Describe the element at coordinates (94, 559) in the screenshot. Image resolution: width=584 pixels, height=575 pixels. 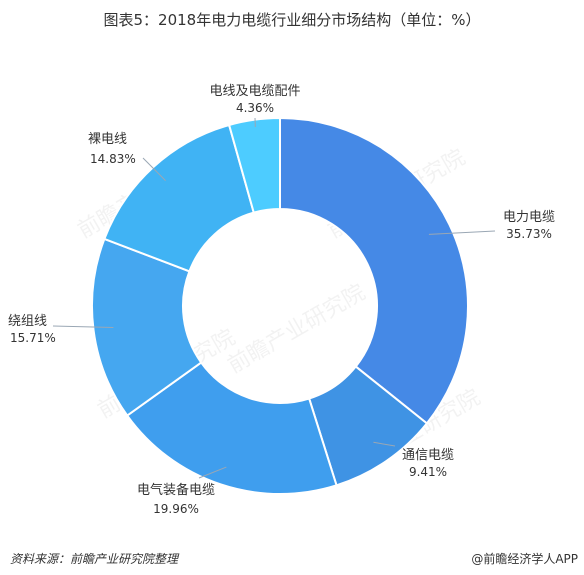
I see `source-note: 资料来源：前瞻产业研究院整理` at that location.